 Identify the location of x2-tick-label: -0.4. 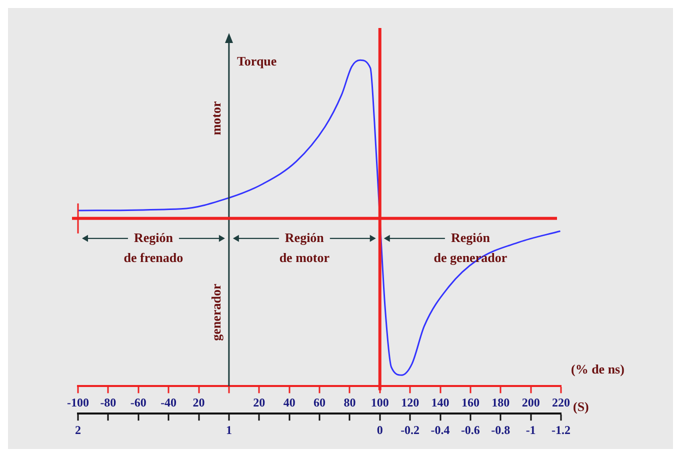
(440, 429).